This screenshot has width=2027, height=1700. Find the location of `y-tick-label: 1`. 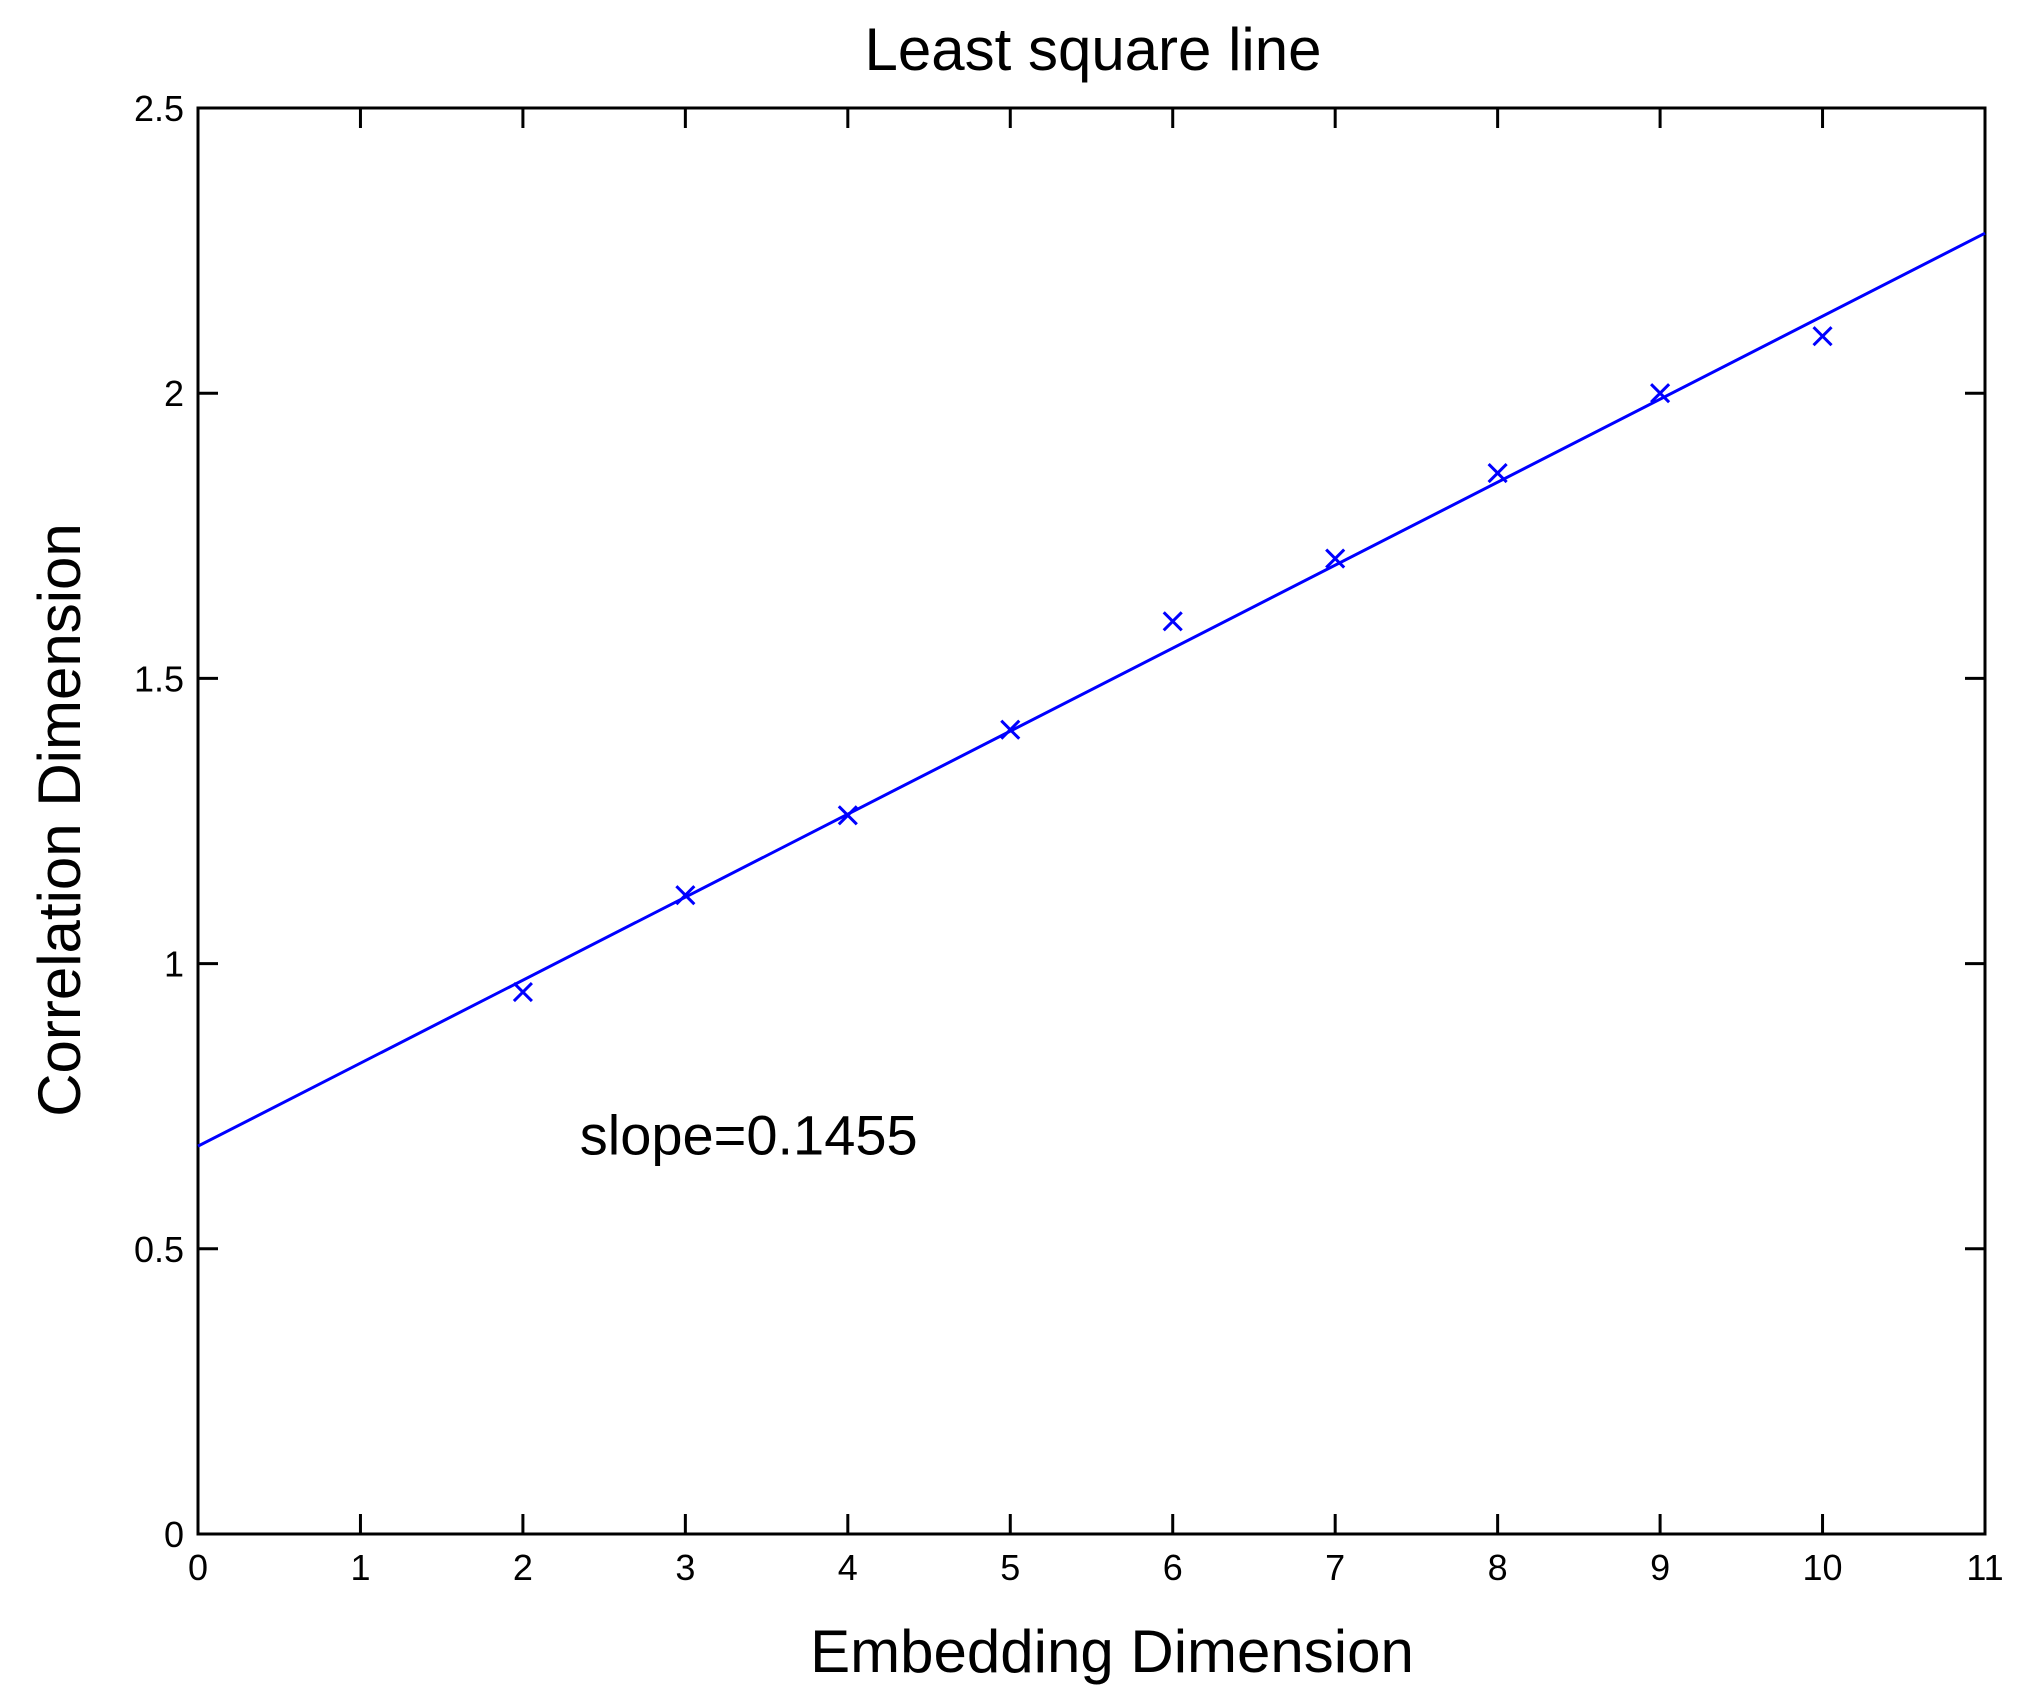

y-tick-label: 1 is located at coordinates (174, 964).